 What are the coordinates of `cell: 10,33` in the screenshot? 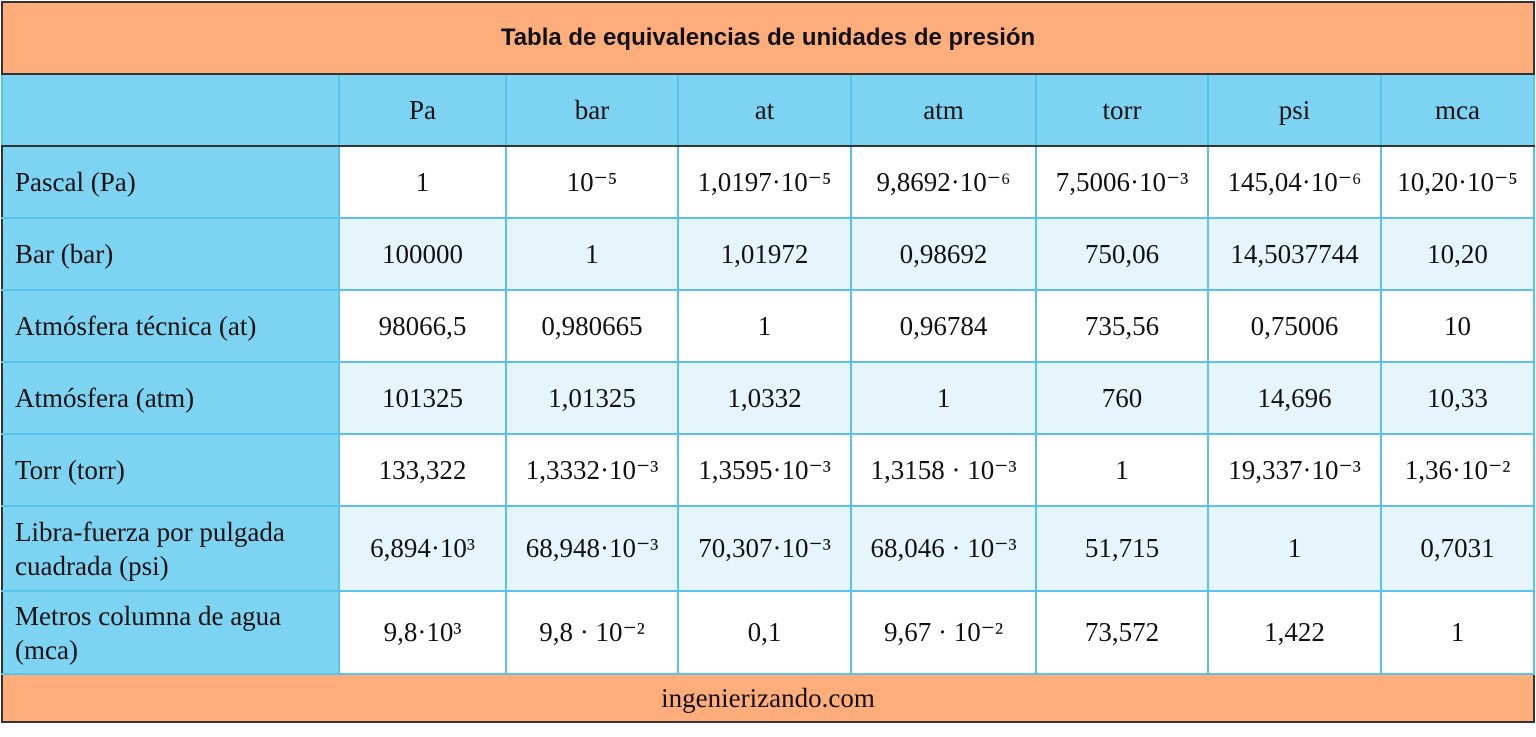 It's located at (1457, 398).